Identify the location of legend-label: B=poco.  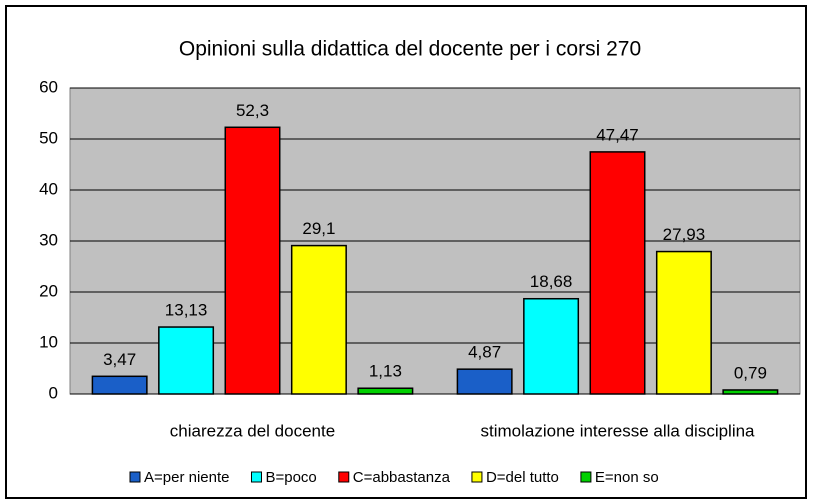
(290, 477).